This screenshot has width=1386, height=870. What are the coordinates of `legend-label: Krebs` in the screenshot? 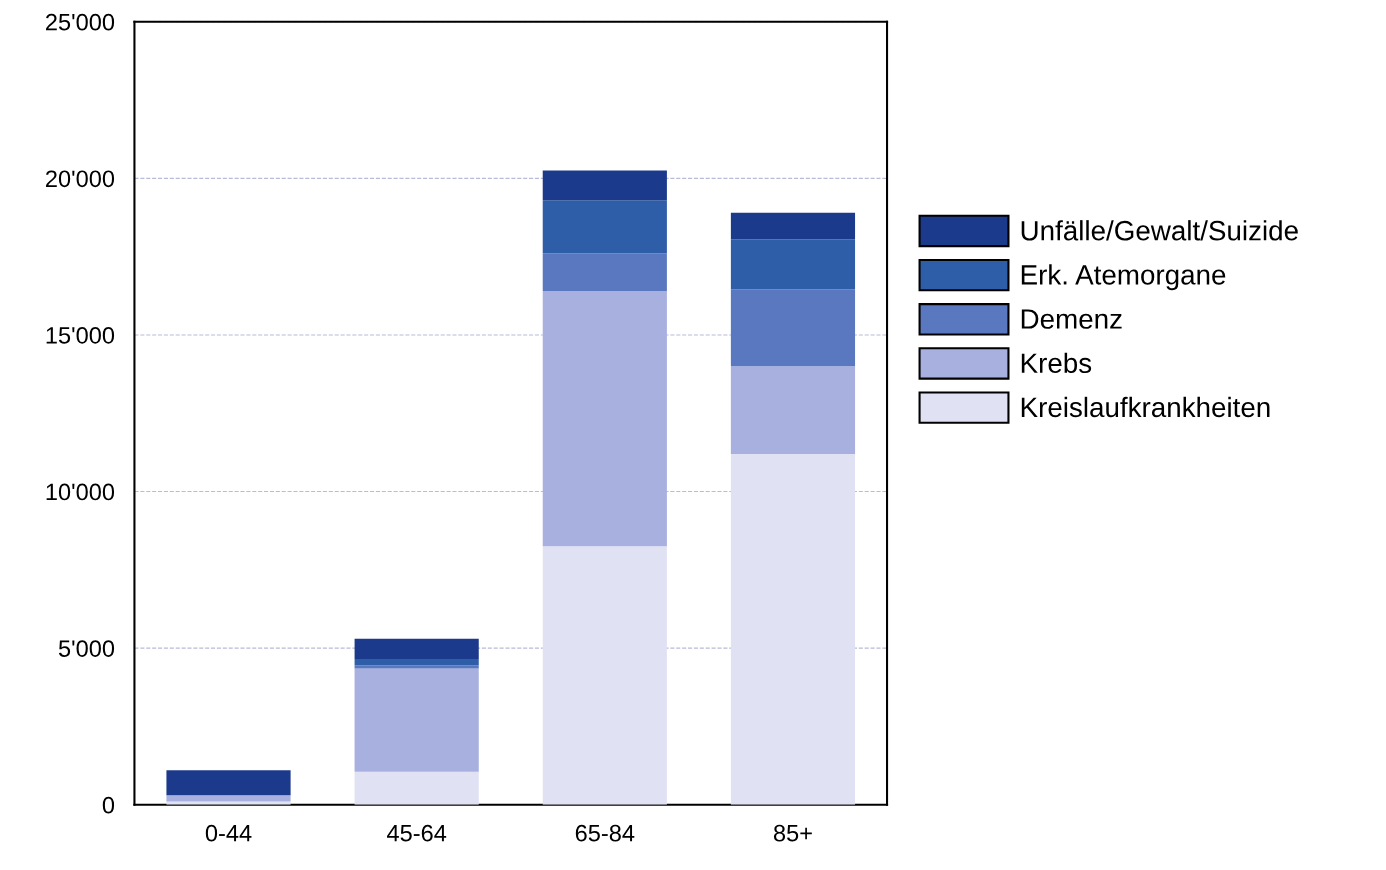 It's located at (1056, 363).